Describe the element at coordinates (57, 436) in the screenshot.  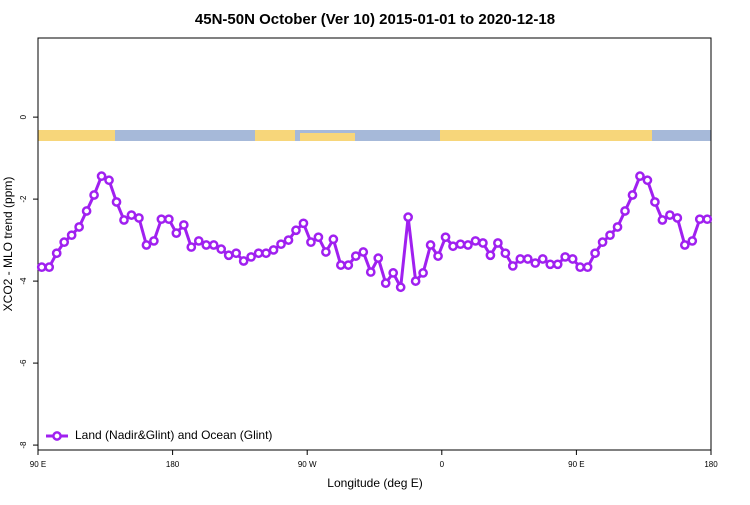
I see `legend-marker` at that location.